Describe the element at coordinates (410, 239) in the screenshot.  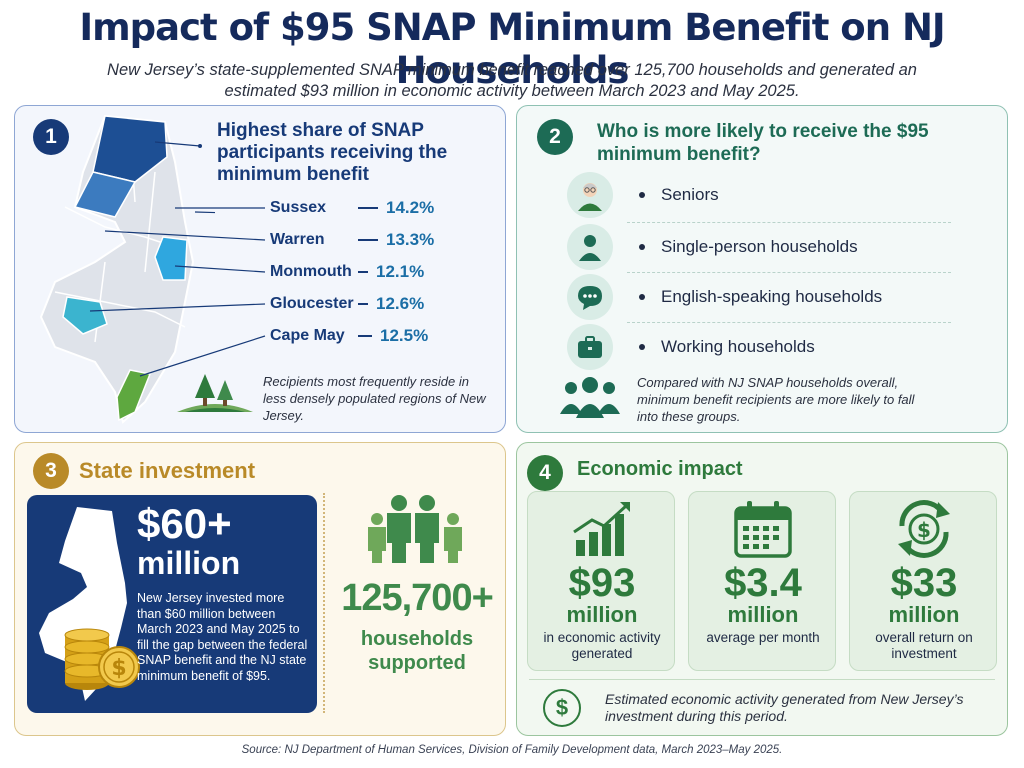
I see `county-value: 13.3%` at that location.